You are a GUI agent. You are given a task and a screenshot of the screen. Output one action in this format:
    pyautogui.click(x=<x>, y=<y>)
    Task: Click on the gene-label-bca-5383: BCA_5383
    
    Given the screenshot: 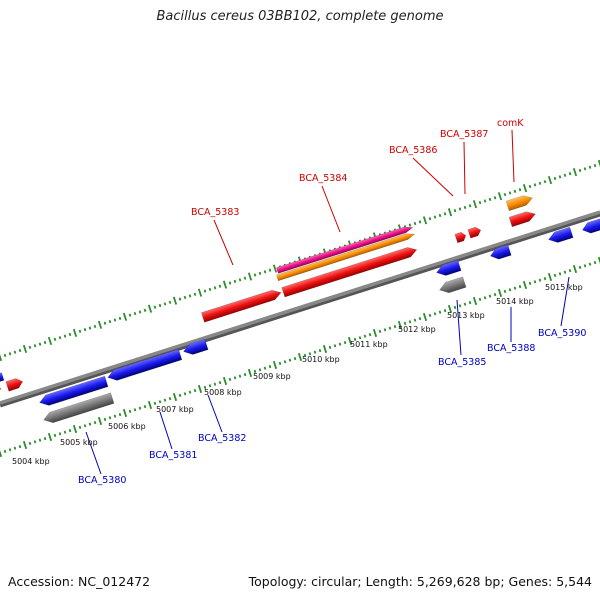 What is the action you would take?
    pyautogui.click(x=215, y=212)
    